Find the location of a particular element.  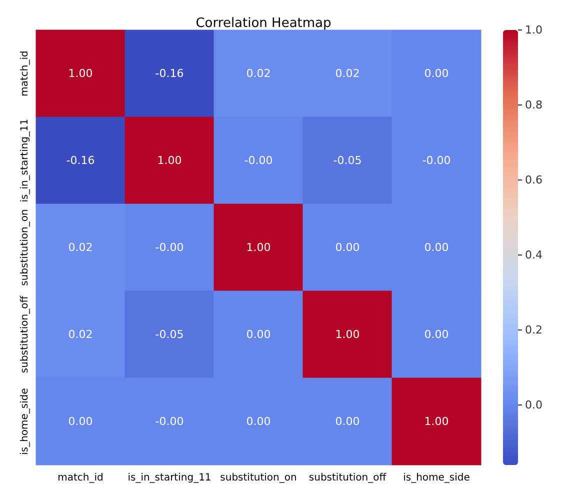

y-tick-label: is_in_starting_11 is located at coordinates (25, 160).